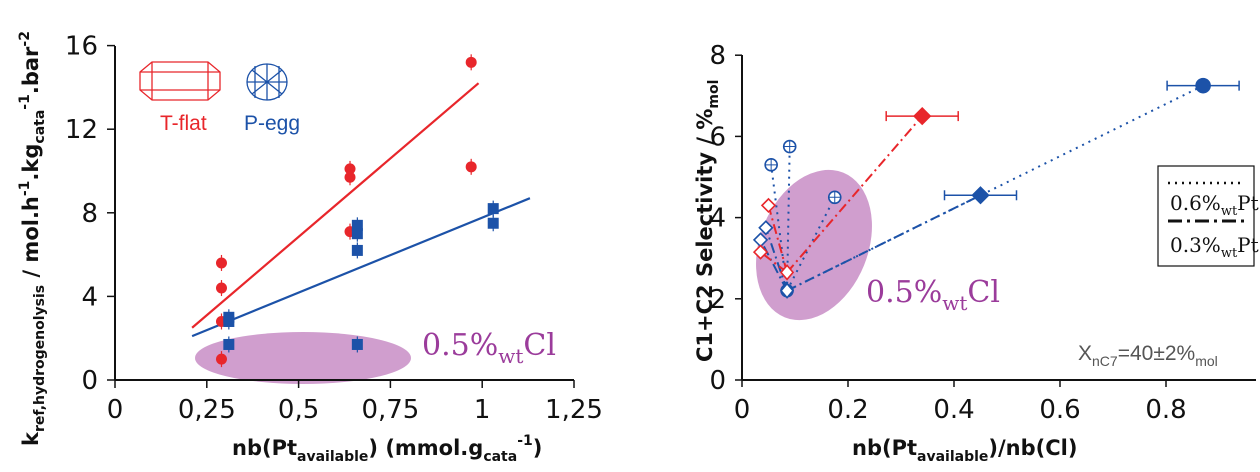 Image resolution: width=1260 pixels, height=472 pixels. Describe the element at coordinates (81, 130) in the screenshot. I see `left-y-tick-label: 12` at that location.